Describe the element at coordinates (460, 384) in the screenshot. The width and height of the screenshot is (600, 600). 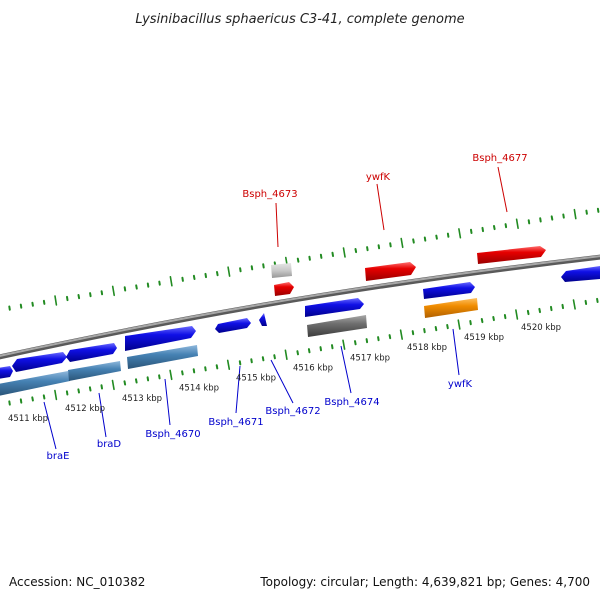
I see `gene-label-ywfk-bottom: ywfK` at that location.